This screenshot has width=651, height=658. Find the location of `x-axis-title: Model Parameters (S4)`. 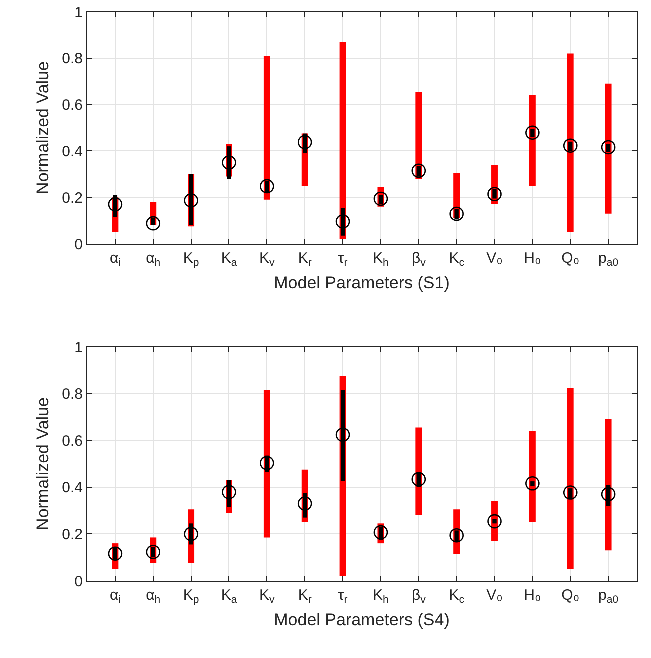

x-axis-title: Model Parameters (S4) is located at coordinates (362, 620).